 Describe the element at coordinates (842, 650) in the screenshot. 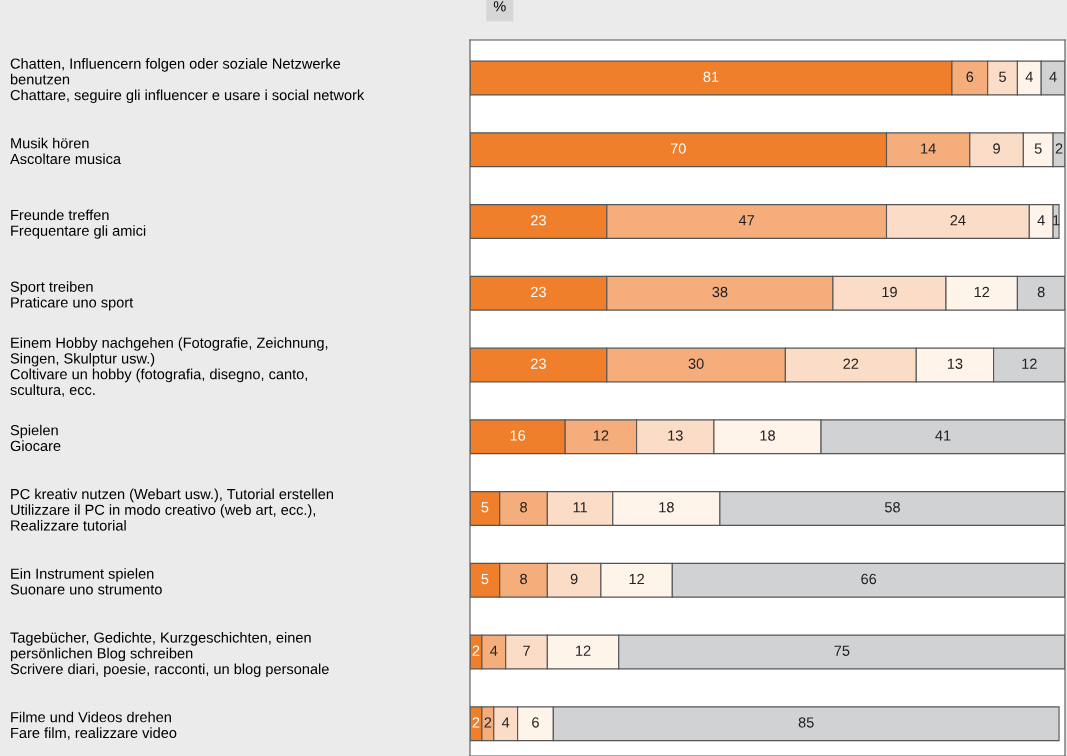

I see `data-label: 75` at that location.